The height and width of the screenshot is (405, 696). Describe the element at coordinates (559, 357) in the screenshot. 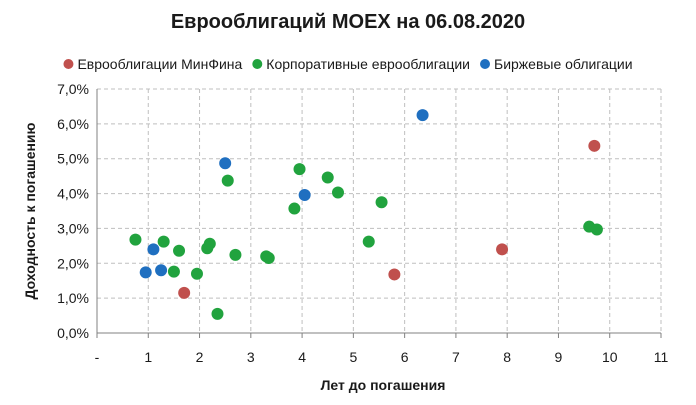

I see `x-tick-label: 9` at that location.